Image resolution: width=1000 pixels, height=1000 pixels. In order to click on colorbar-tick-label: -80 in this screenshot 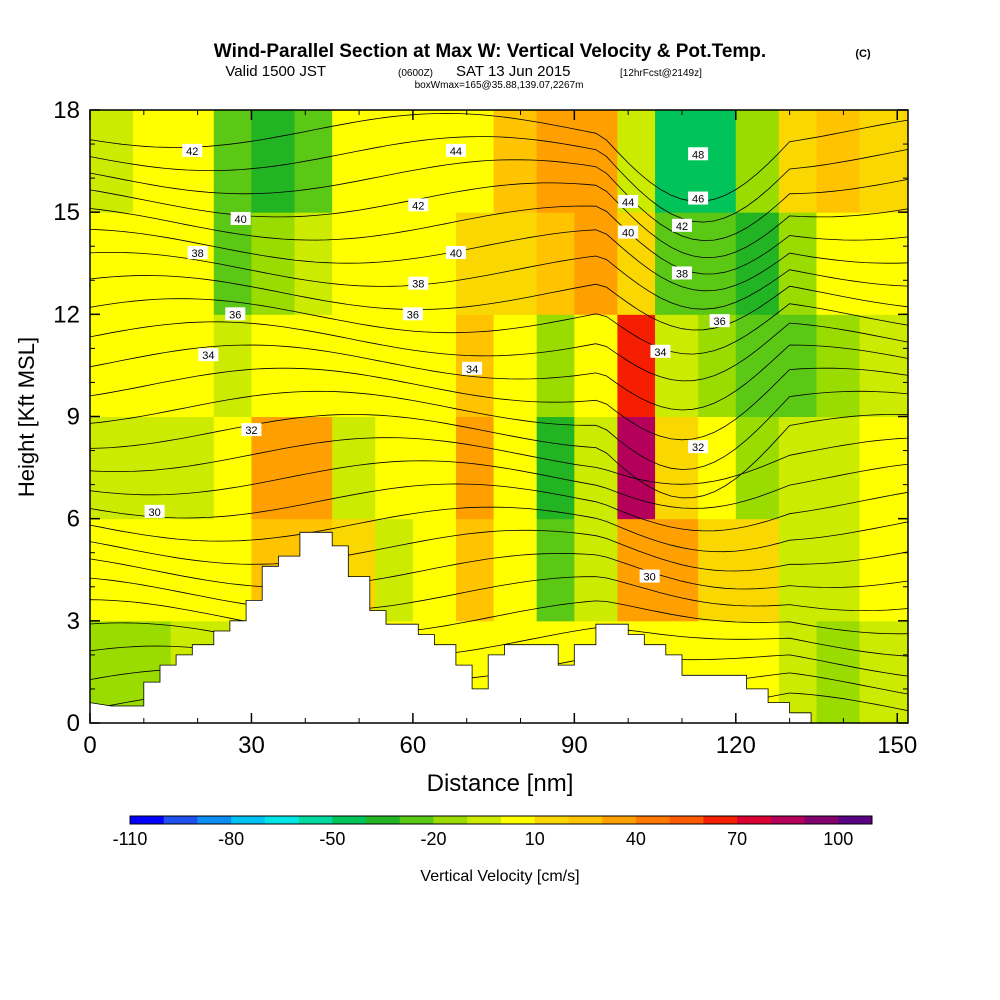, I will do `click(231, 839)`.